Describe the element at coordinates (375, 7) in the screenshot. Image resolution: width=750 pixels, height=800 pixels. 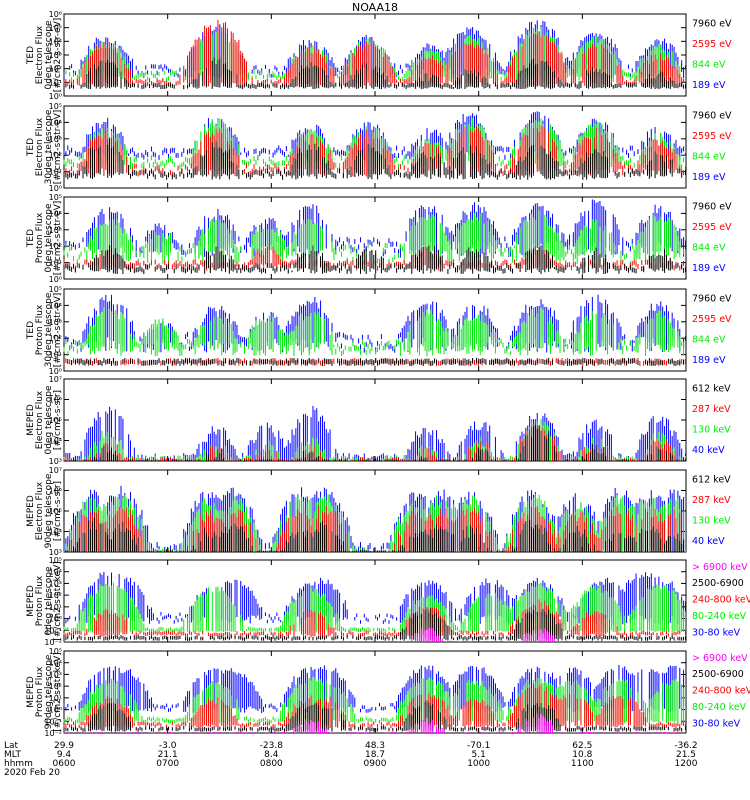
I see `page-title: NOAA18` at that location.